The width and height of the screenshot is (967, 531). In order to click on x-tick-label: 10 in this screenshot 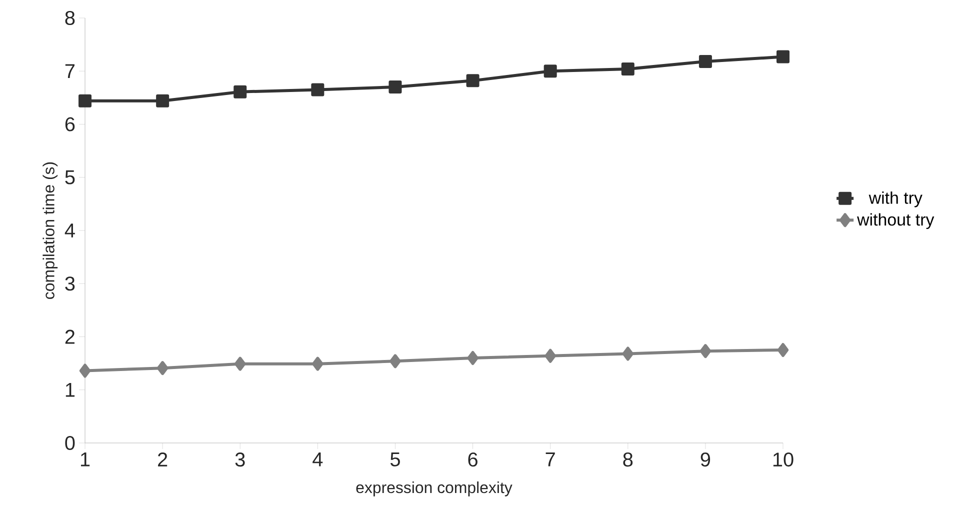, I will do `click(783, 459)`.